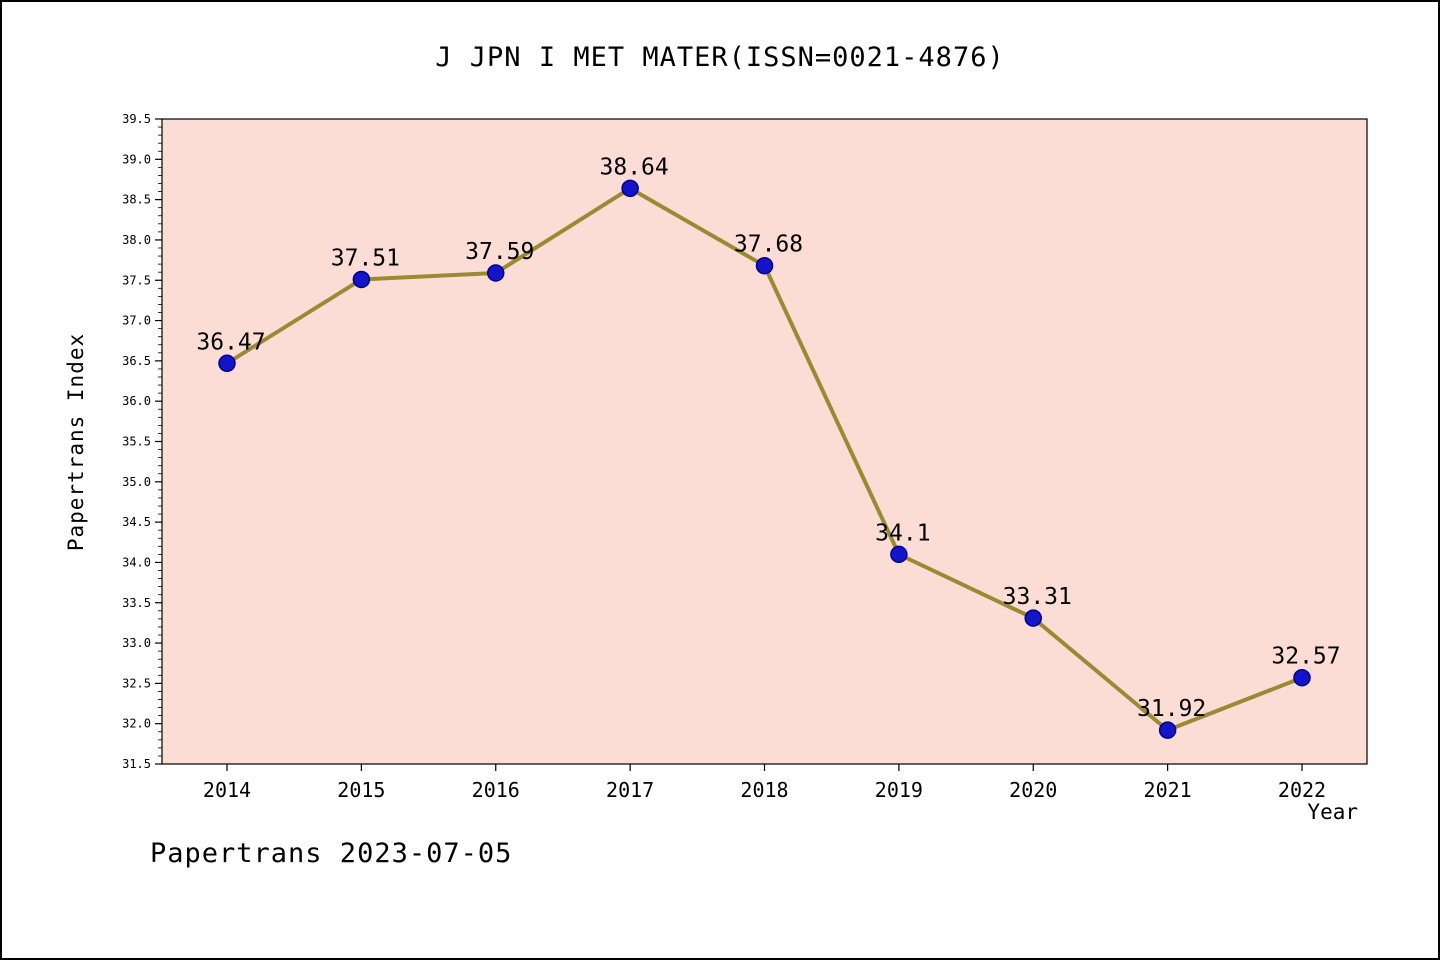  I want to click on y-tick-label: 36.0, so click(136, 401).